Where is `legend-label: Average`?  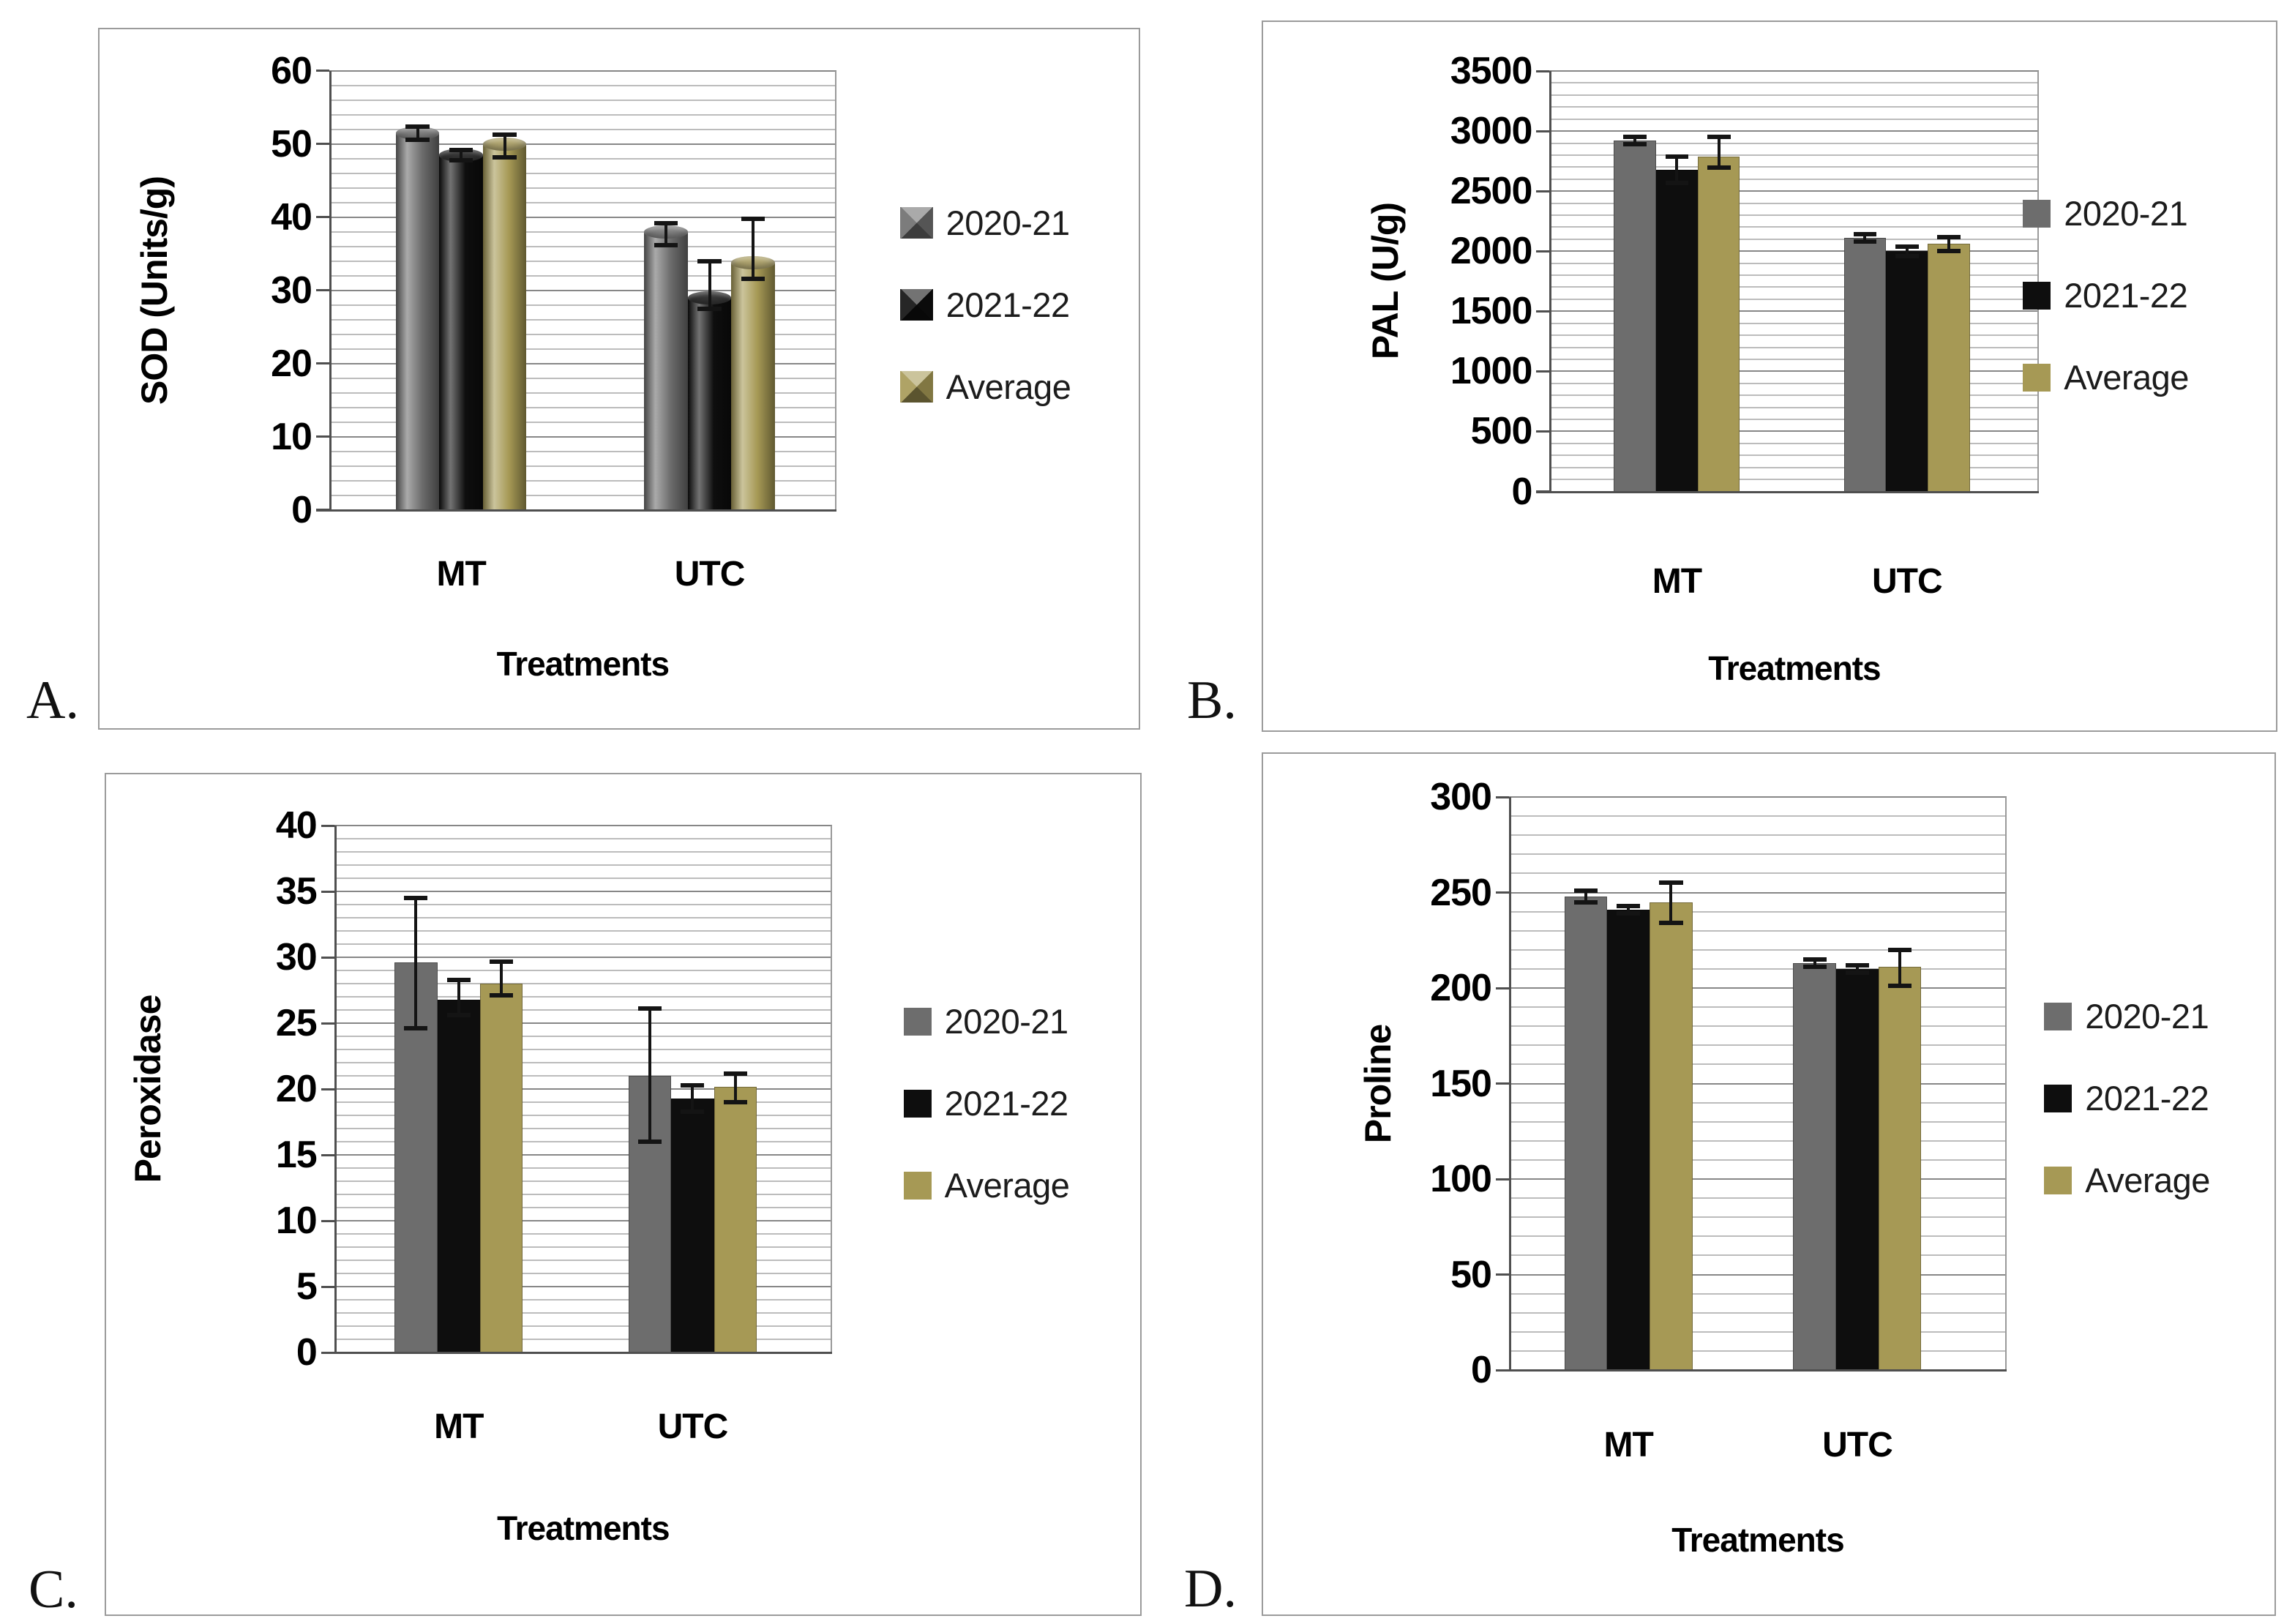
legend-label: Average is located at coordinates (2147, 1180).